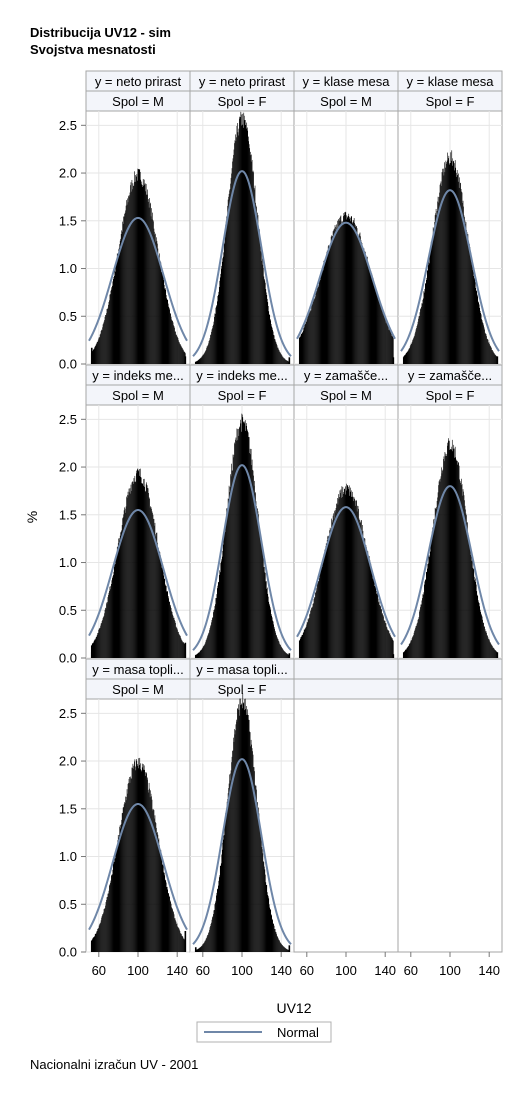 The height and width of the screenshot is (1096, 529). Describe the element at coordinates (450, 825) in the screenshot. I see `panel-frame` at that location.